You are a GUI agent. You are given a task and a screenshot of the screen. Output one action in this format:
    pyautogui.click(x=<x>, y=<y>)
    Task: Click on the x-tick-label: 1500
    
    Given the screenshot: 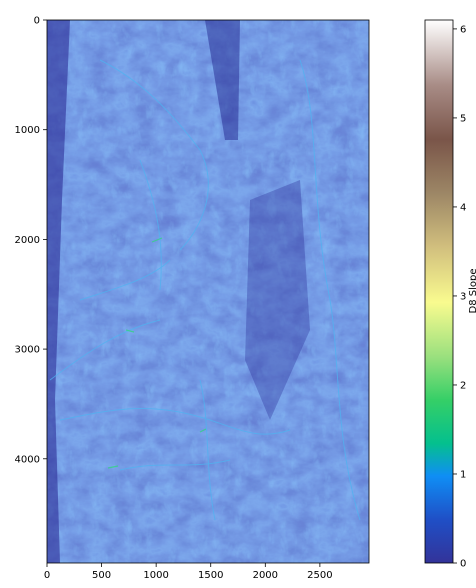 What is the action you would take?
    pyautogui.click(x=210, y=575)
    